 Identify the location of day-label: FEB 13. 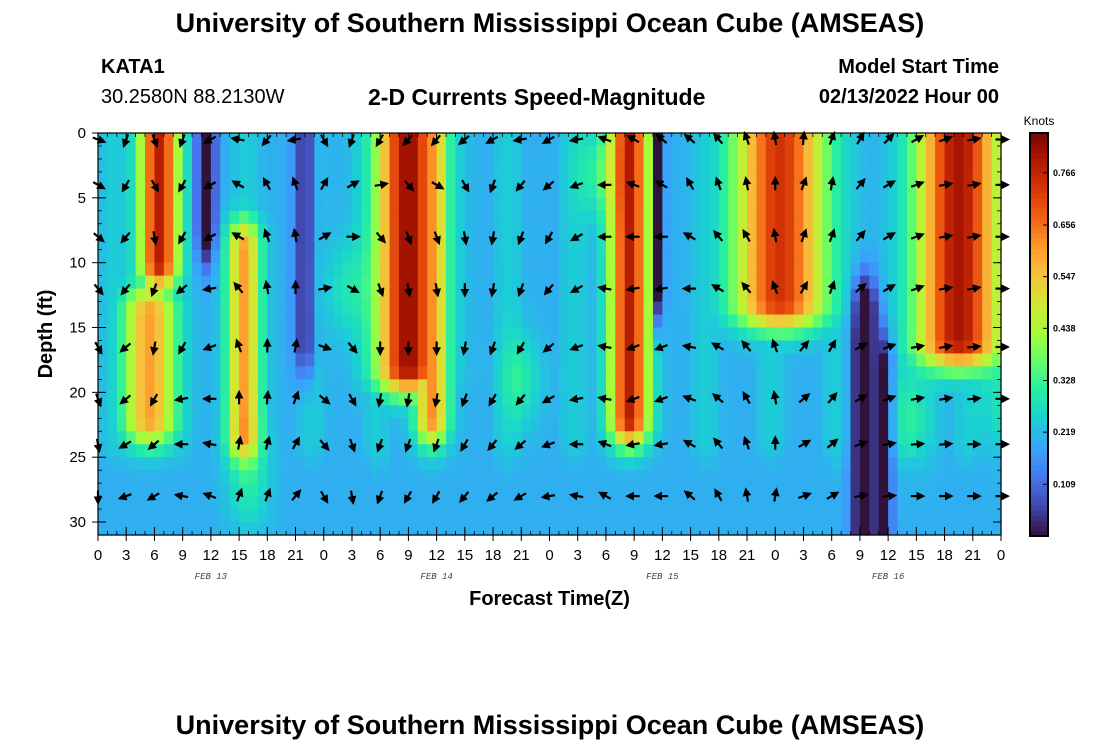
(211, 577).